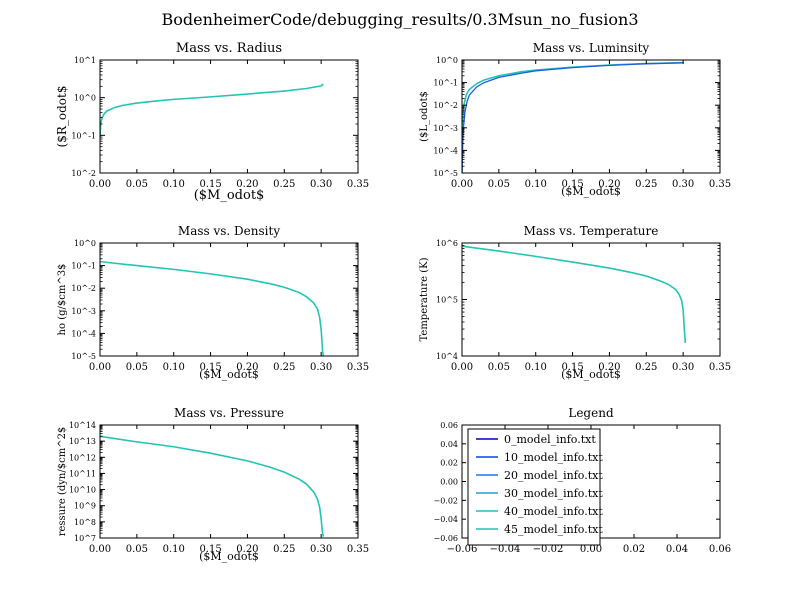  Describe the element at coordinates (85, 506) in the screenshot. I see `y-tick-label: 10^9` at that location.